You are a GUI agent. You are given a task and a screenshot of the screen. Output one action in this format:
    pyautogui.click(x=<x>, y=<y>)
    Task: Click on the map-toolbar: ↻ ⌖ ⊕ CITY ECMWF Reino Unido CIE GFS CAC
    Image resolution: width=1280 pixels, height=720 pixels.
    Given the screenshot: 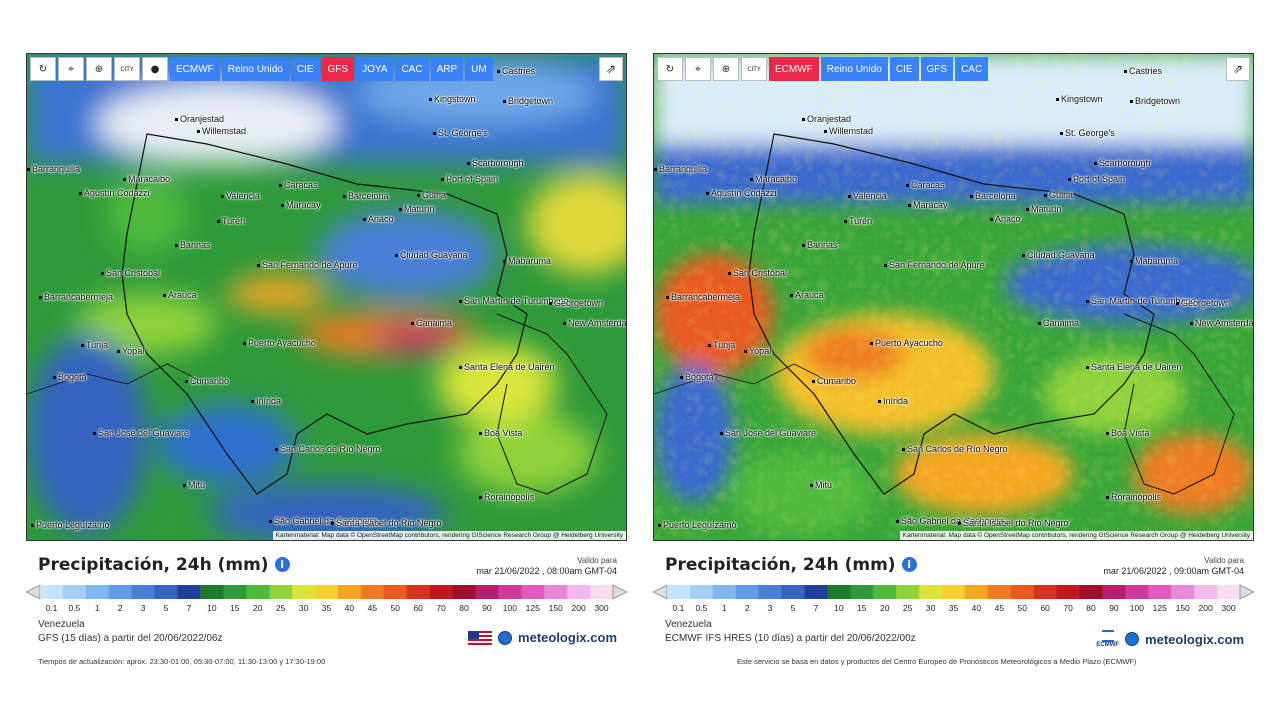 What is the action you would take?
    pyautogui.click(x=823, y=69)
    